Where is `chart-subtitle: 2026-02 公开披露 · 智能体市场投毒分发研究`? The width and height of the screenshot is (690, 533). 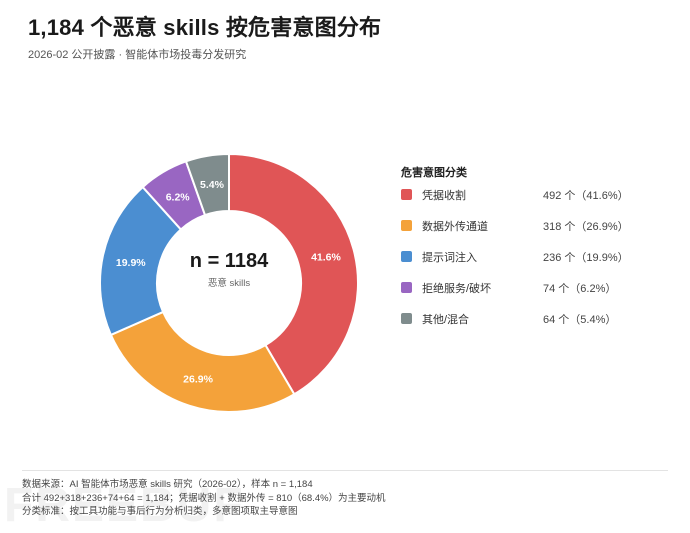 chart-subtitle: 2026-02 公开披露 · 智能体市场投毒分发研究 is located at coordinates (137, 55).